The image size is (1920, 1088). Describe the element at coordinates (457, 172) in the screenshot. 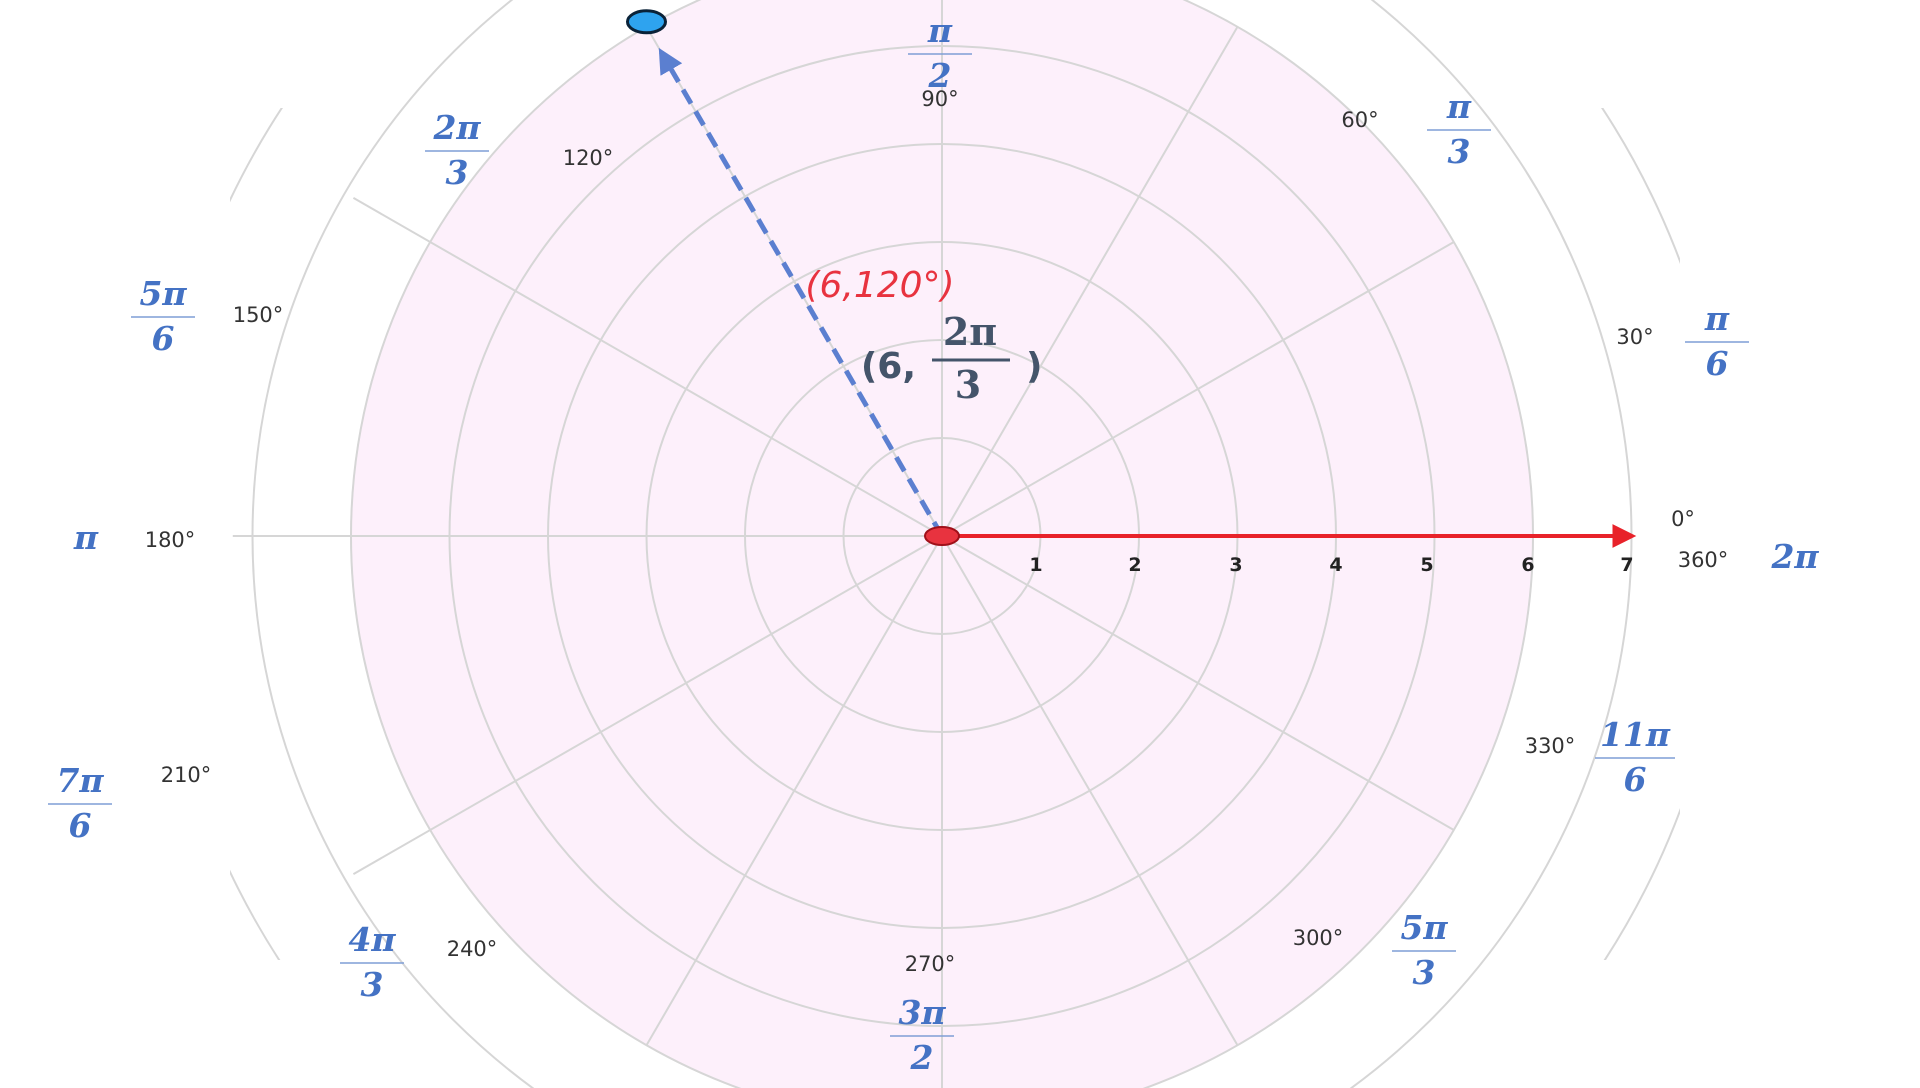

I see `radian-label-120-denominator: 3` at that location.